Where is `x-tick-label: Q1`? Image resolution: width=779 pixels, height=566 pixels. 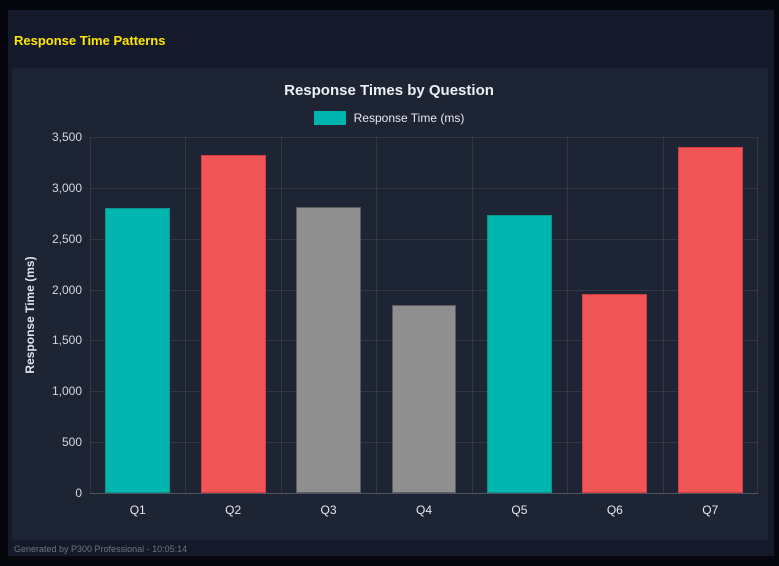 x-tick-label: Q1 is located at coordinates (137, 510).